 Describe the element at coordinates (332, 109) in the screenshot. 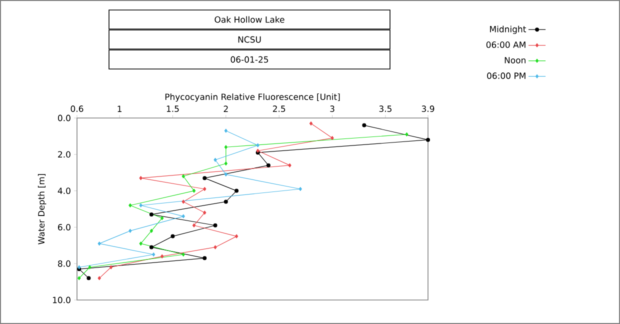

I see `x-tick-label: 3` at that location.